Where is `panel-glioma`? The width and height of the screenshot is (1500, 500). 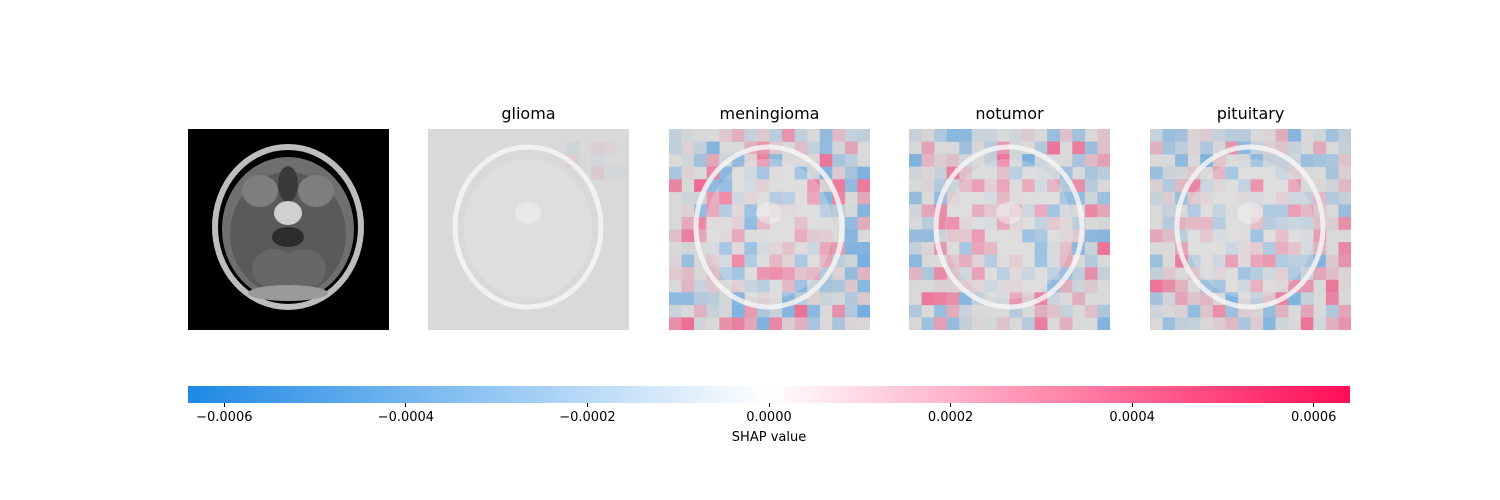 panel-glioma is located at coordinates (528, 229).